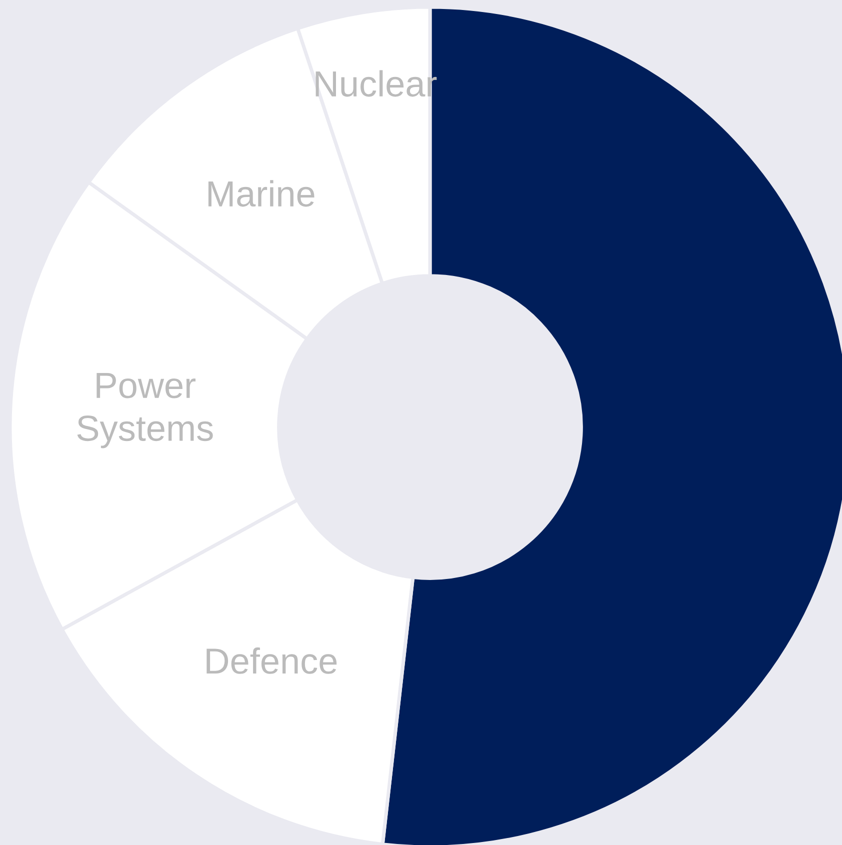 This screenshot has width=842, height=845. What do you see at coordinates (145, 410) in the screenshot?
I see `slice-label: Power Systems` at bounding box center [145, 410].